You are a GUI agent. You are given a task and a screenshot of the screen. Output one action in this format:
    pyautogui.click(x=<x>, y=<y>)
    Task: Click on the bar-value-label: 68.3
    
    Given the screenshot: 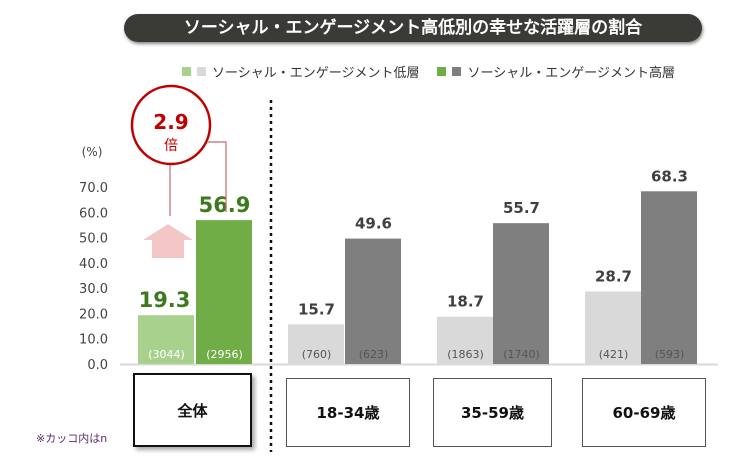 What is the action you would take?
    pyautogui.click(x=669, y=176)
    